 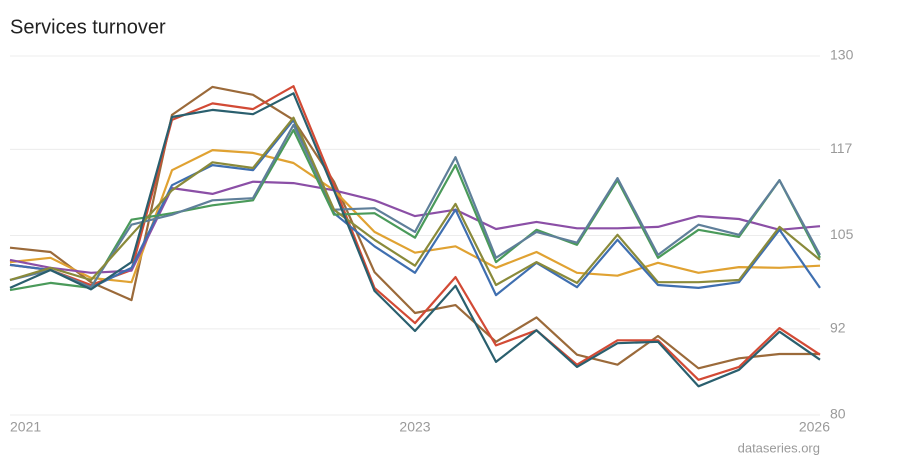 What do you see at coordinates (838, 414) in the screenshot?
I see `y-tick-label: 80` at bounding box center [838, 414].